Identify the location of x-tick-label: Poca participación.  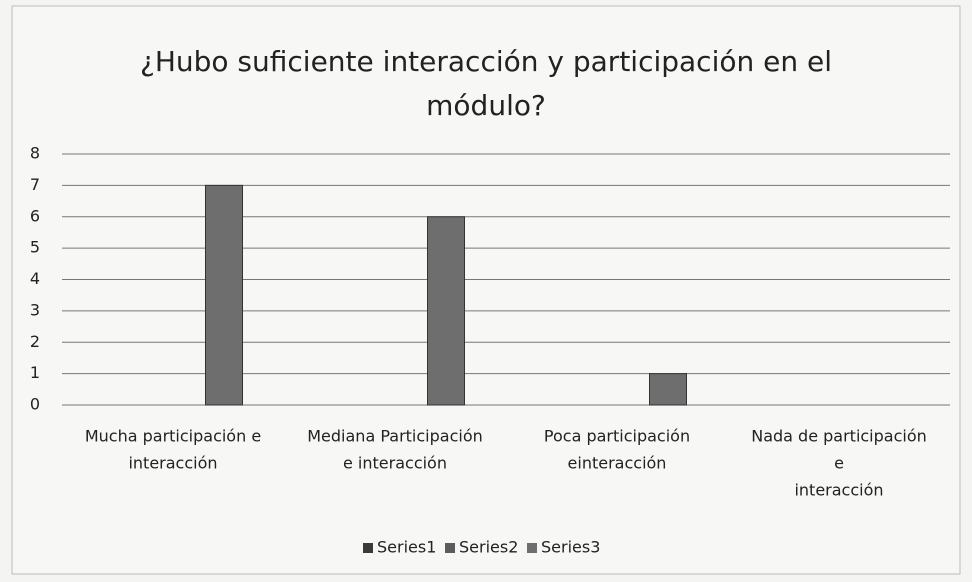
(617, 436).